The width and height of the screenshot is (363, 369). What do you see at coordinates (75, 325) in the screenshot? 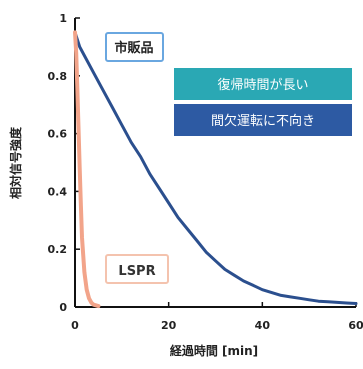
I see `x-tick-label: 0` at bounding box center [75, 325].